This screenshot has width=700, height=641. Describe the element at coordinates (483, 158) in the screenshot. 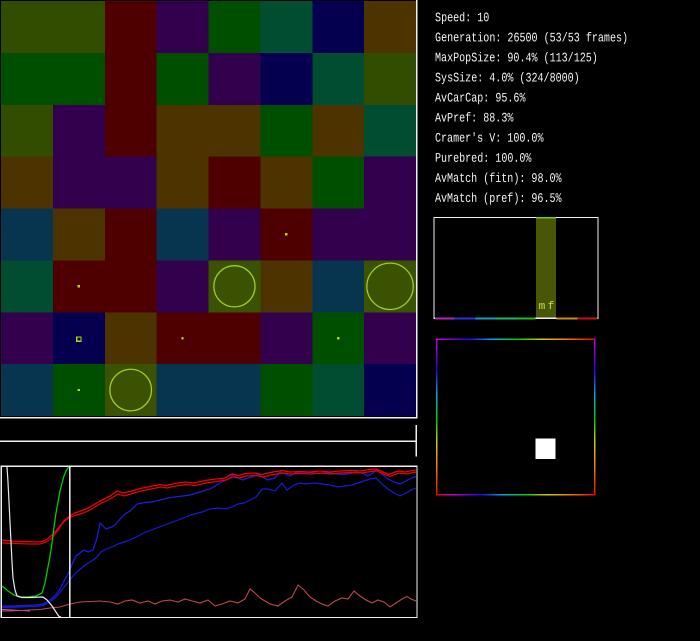

I see `svg-text: Purebred: 100.0%` at that location.